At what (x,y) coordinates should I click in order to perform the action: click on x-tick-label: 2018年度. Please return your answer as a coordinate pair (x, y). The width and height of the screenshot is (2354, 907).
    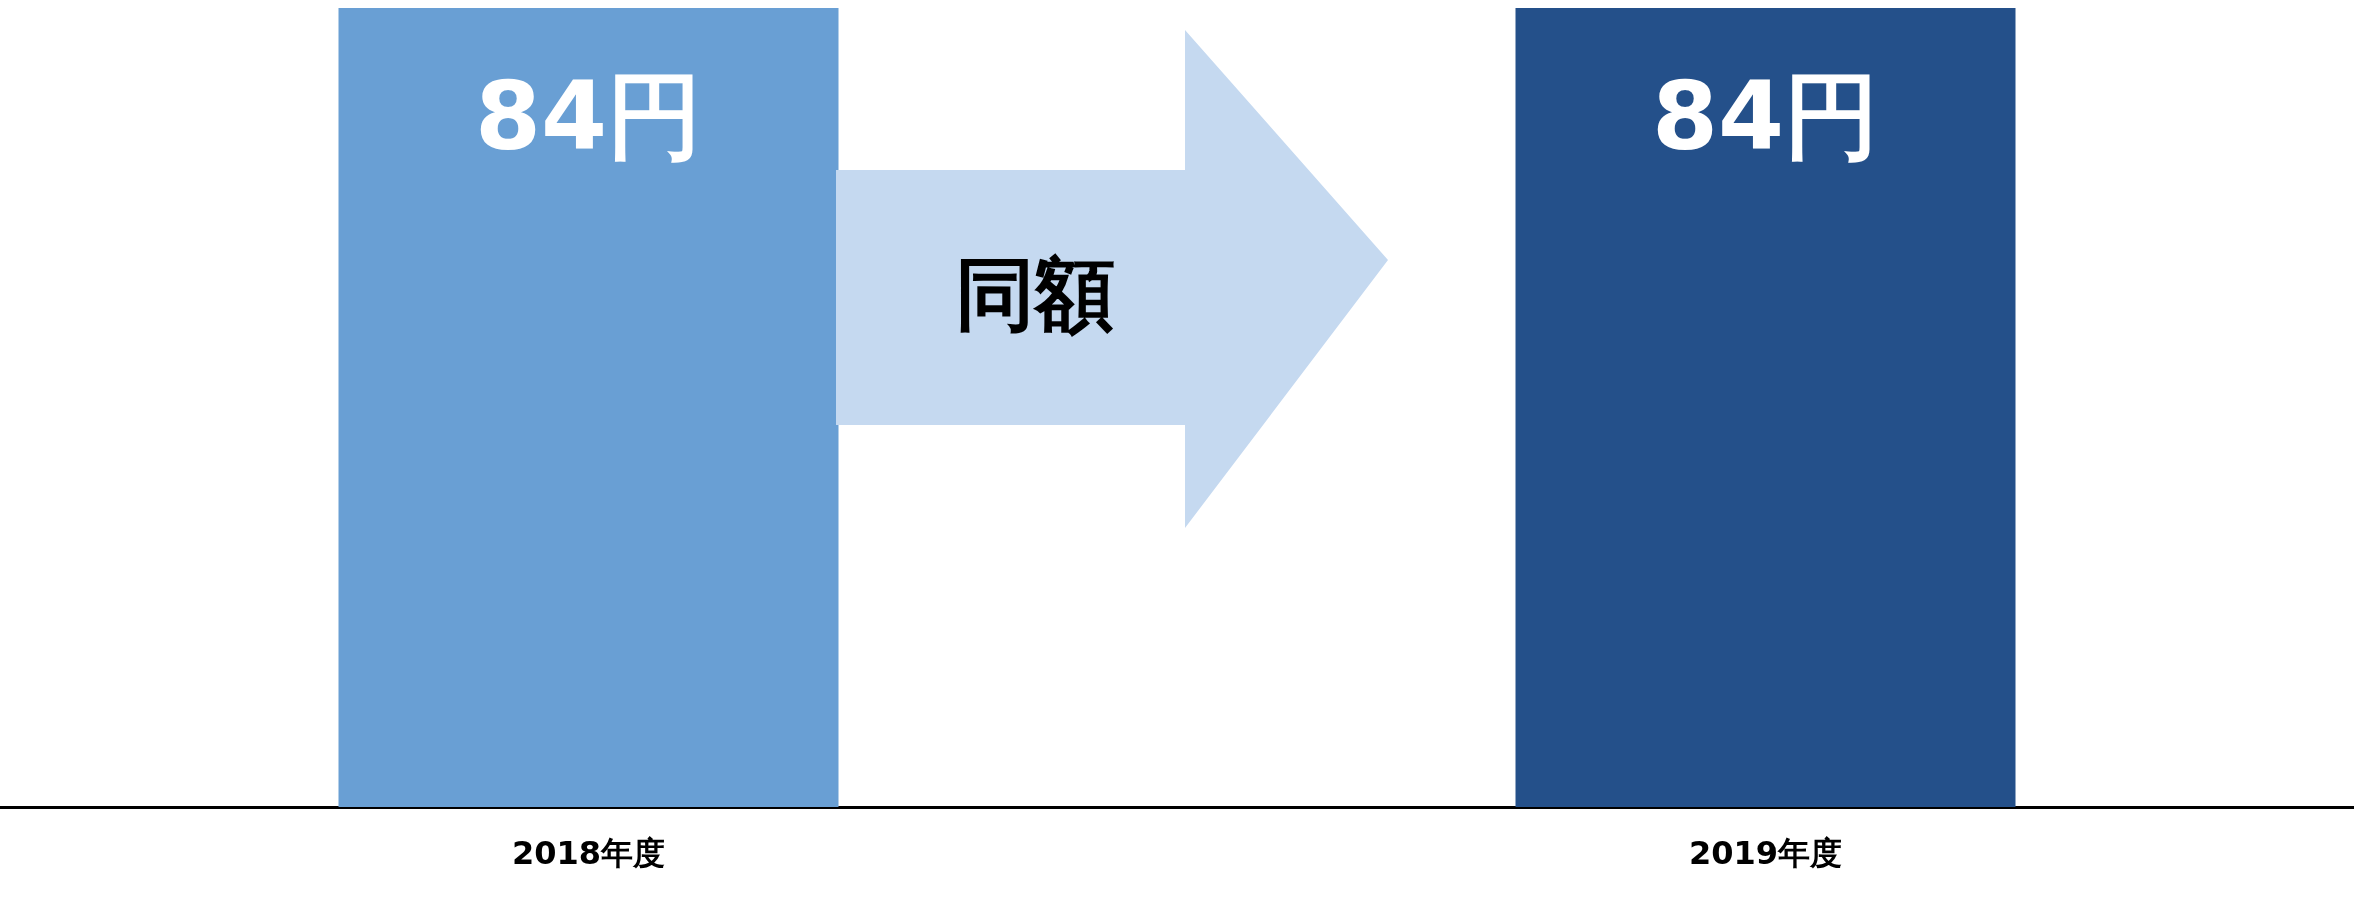
    Looking at the image, I should click on (588, 853).